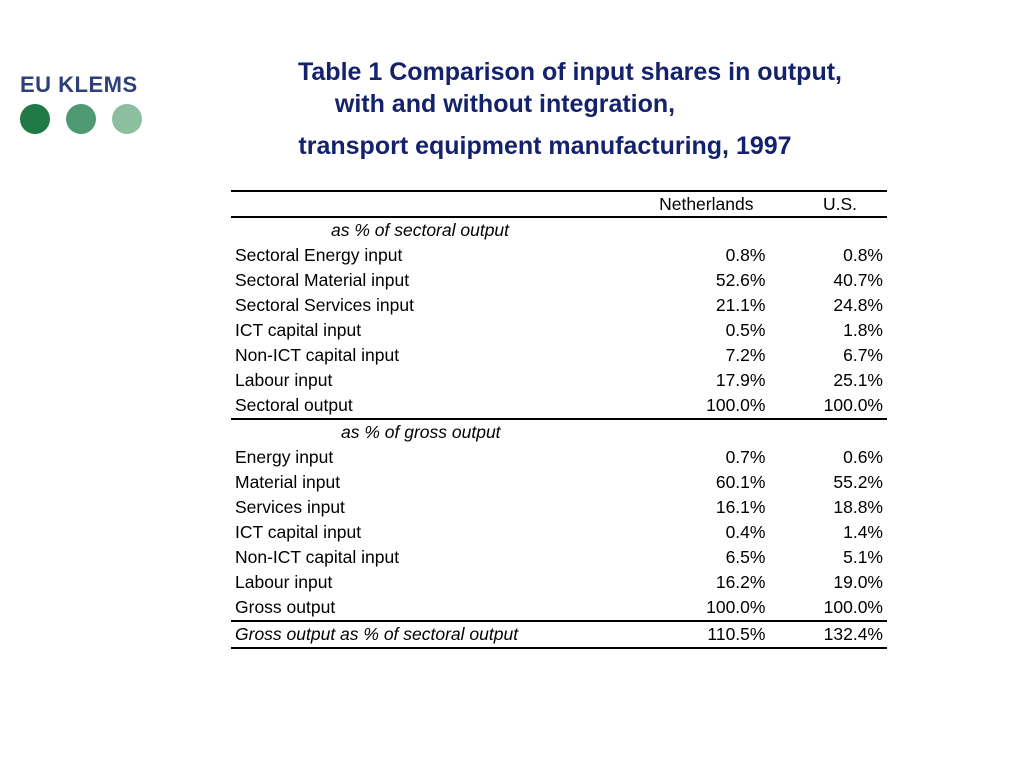  What do you see at coordinates (858, 280) in the screenshot?
I see `row-value-us: 40.7%` at bounding box center [858, 280].